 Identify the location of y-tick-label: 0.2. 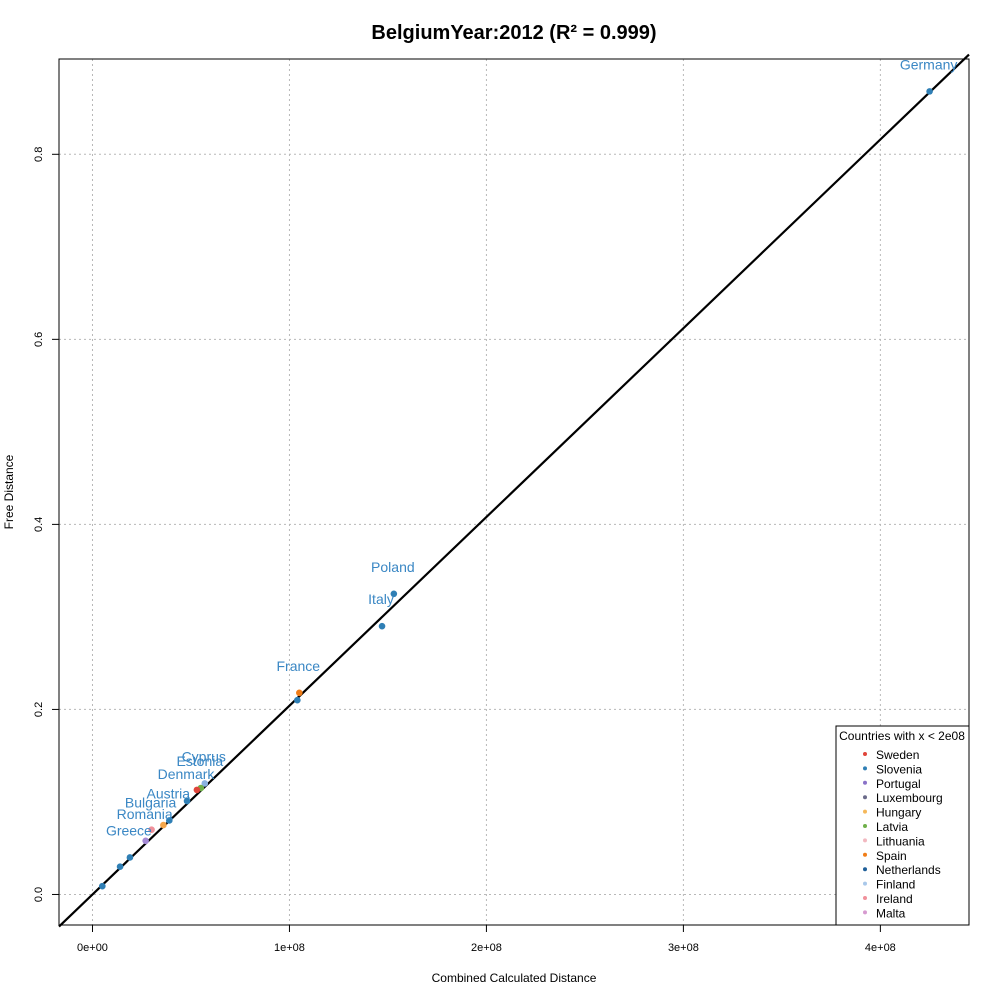
(39, 709).